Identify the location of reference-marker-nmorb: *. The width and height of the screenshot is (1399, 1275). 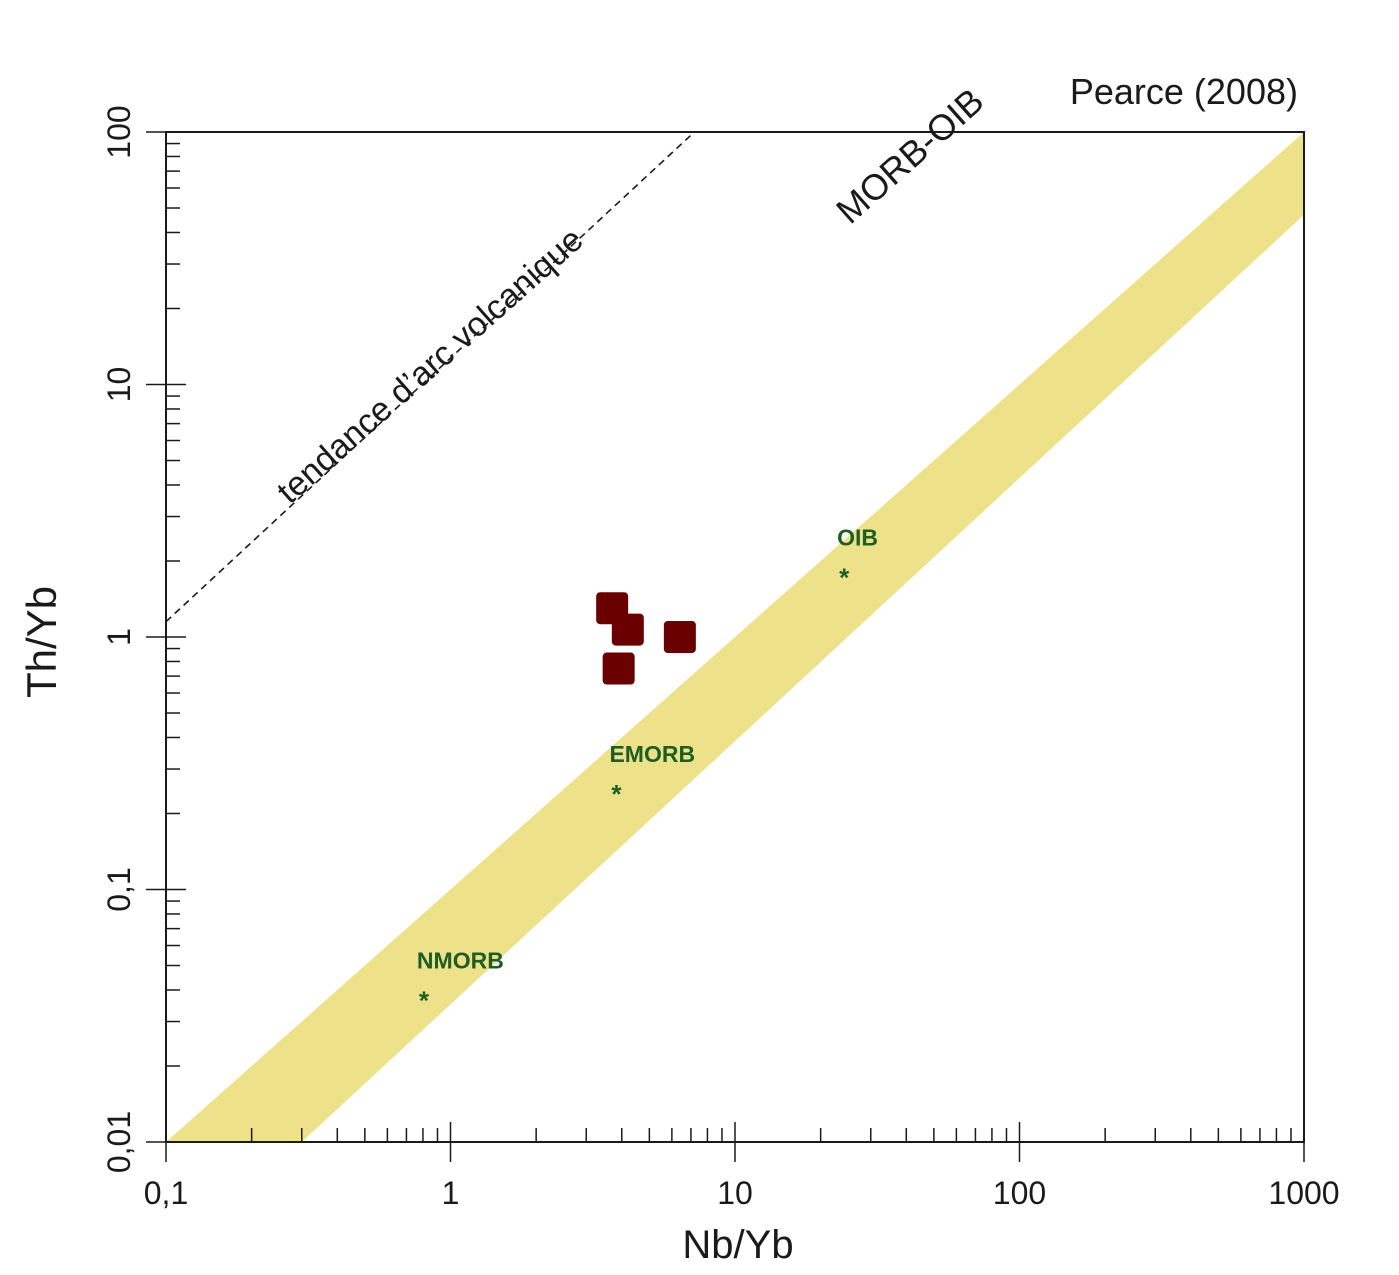
(424, 1001).